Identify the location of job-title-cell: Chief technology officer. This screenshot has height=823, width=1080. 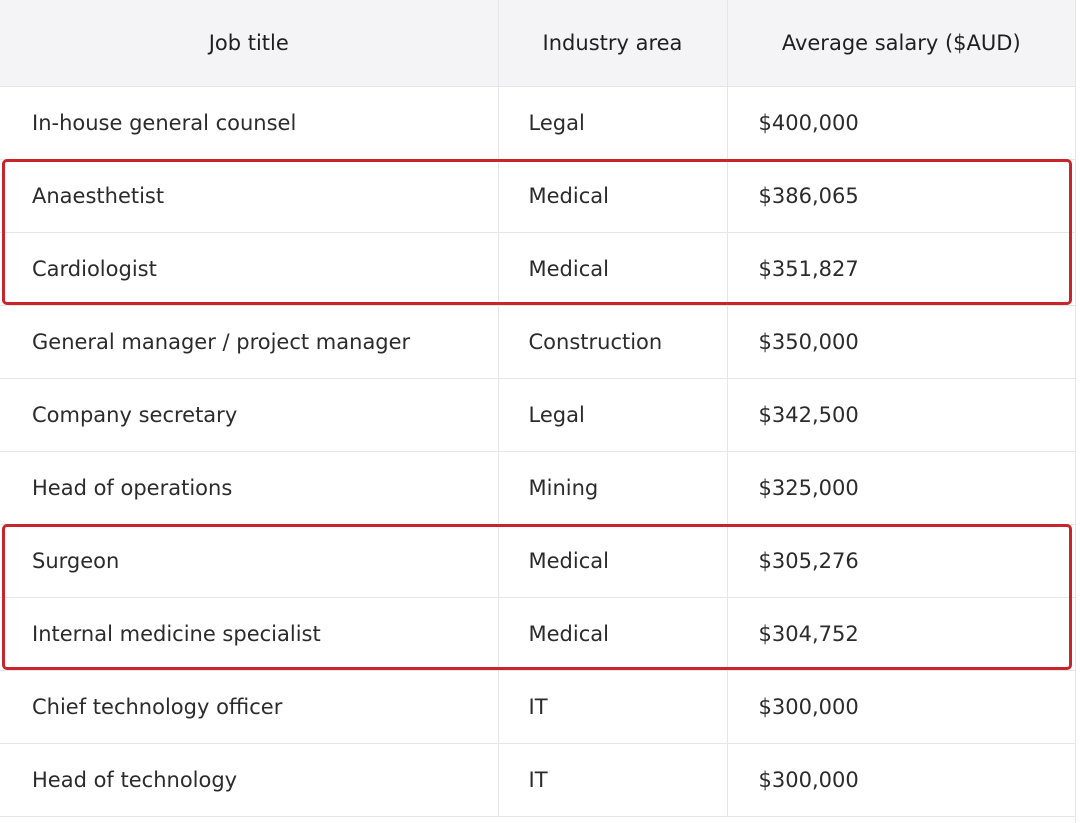
(249, 707).